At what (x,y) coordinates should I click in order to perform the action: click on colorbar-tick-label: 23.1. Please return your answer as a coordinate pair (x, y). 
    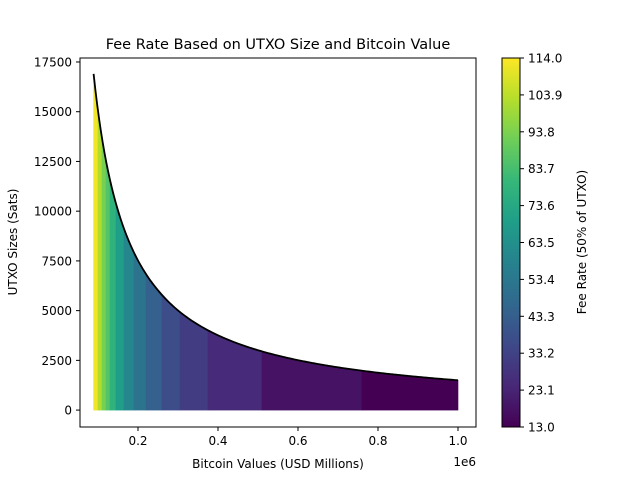
    Looking at the image, I should click on (541, 391).